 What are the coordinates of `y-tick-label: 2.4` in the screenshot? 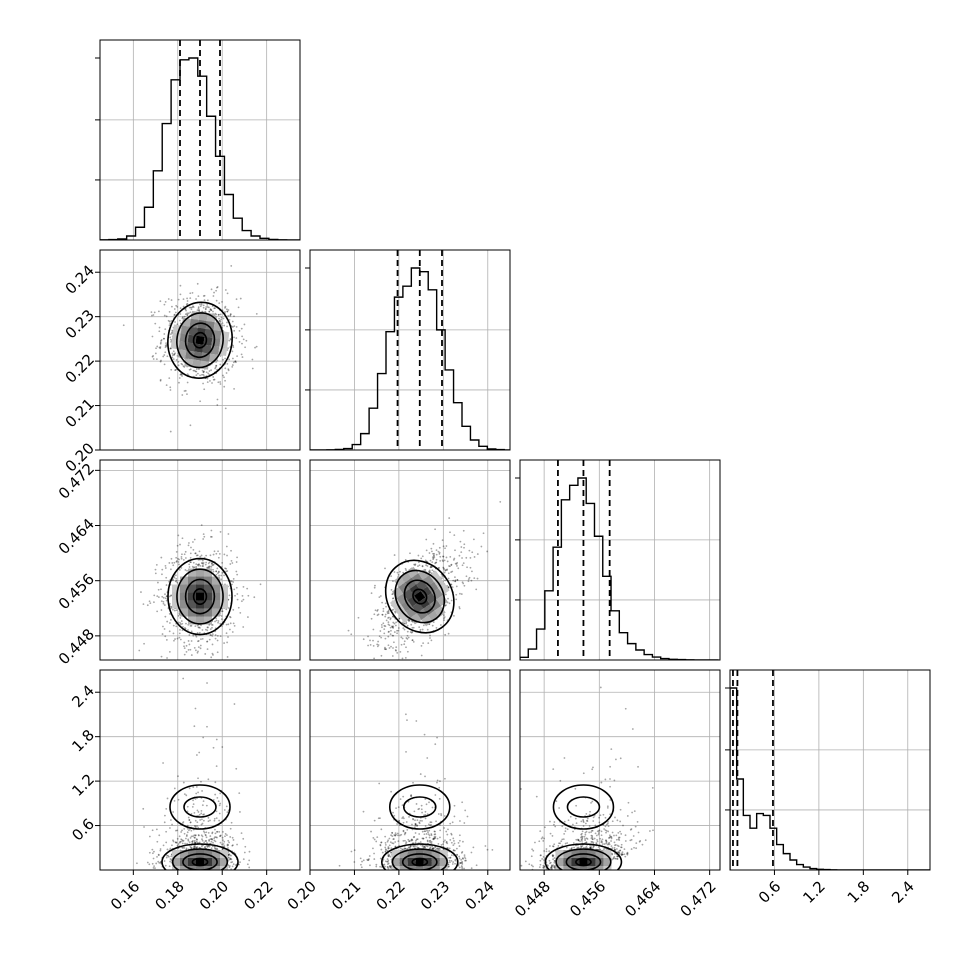 It's located at (83, 697).